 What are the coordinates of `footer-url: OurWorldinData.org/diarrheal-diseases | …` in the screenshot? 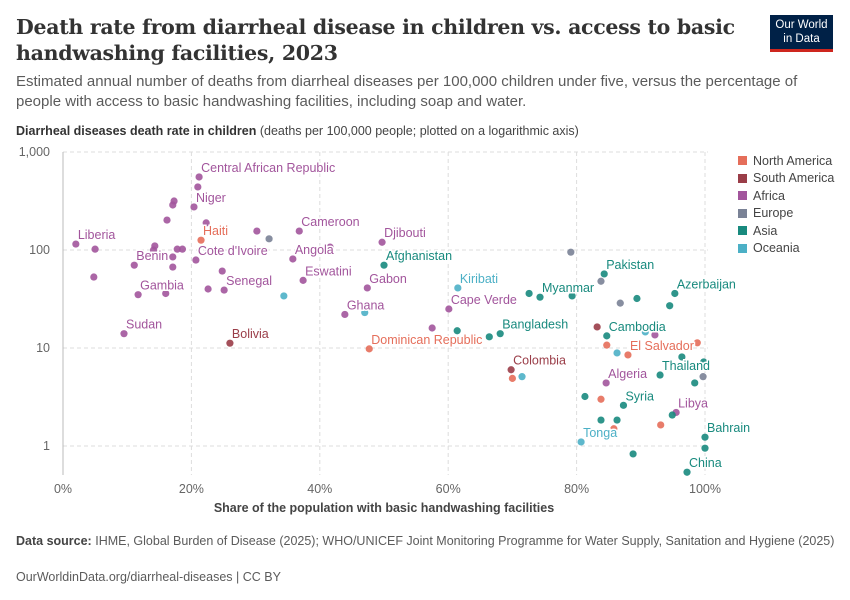 It's located at (148, 577).